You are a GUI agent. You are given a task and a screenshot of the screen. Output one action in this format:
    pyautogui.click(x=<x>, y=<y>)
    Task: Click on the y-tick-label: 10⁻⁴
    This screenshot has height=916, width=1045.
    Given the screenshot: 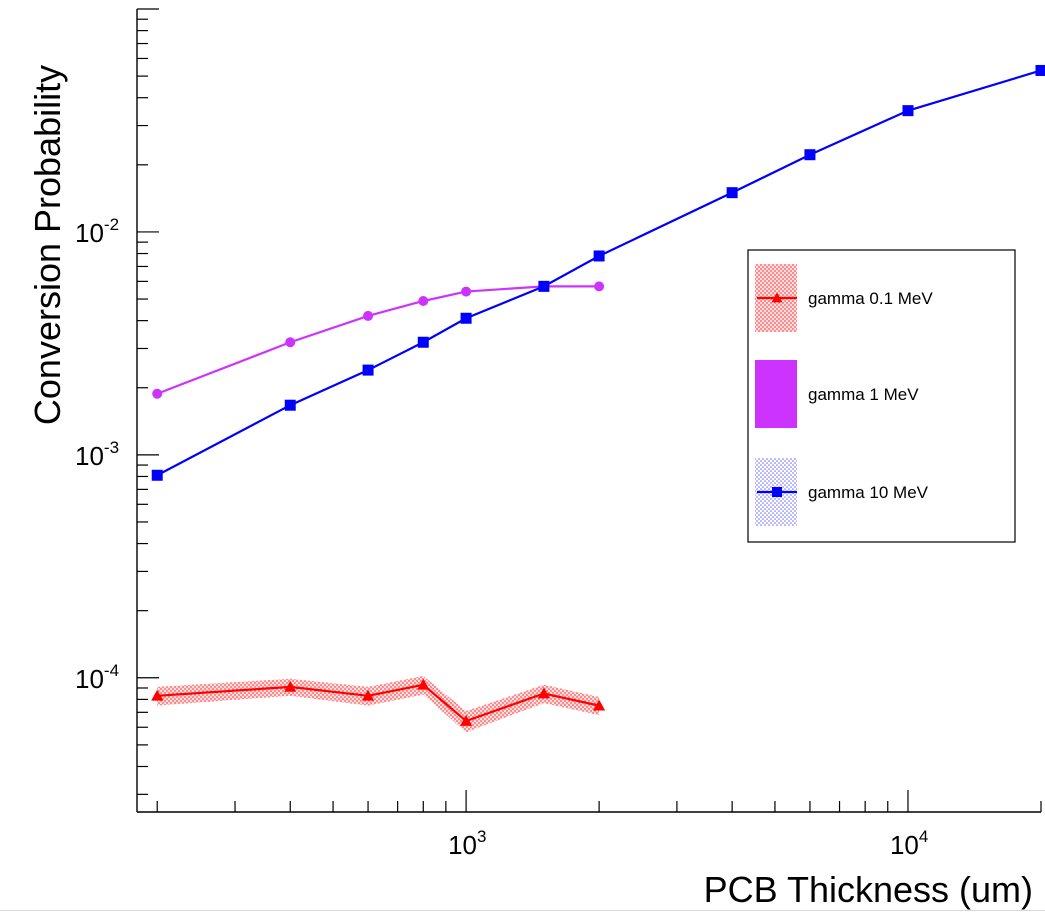 What is the action you would take?
    pyautogui.click(x=97, y=677)
    